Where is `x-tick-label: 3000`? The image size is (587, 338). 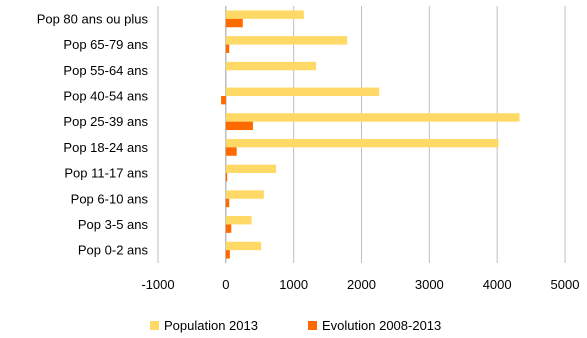 x-tick-label: 3000 is located at coordinates (429, 284).